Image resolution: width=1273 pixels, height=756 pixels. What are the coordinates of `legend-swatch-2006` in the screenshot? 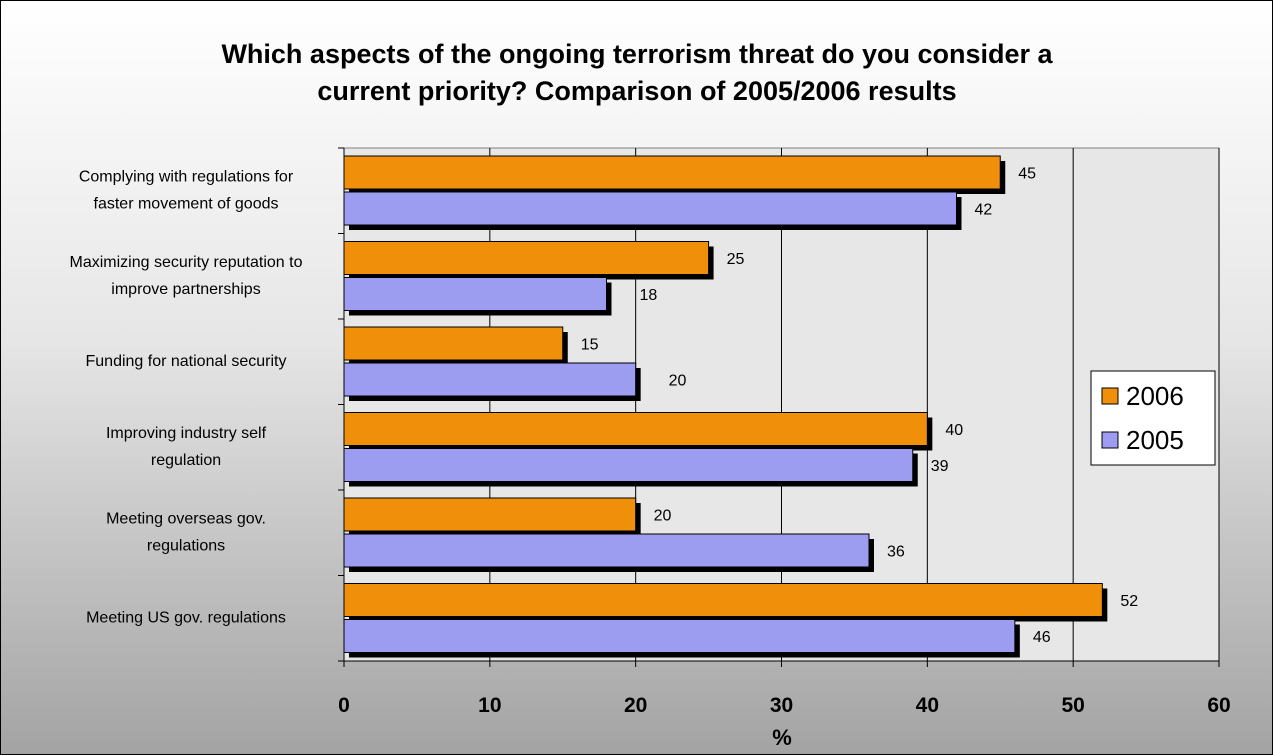 It's located at (1110, 396).